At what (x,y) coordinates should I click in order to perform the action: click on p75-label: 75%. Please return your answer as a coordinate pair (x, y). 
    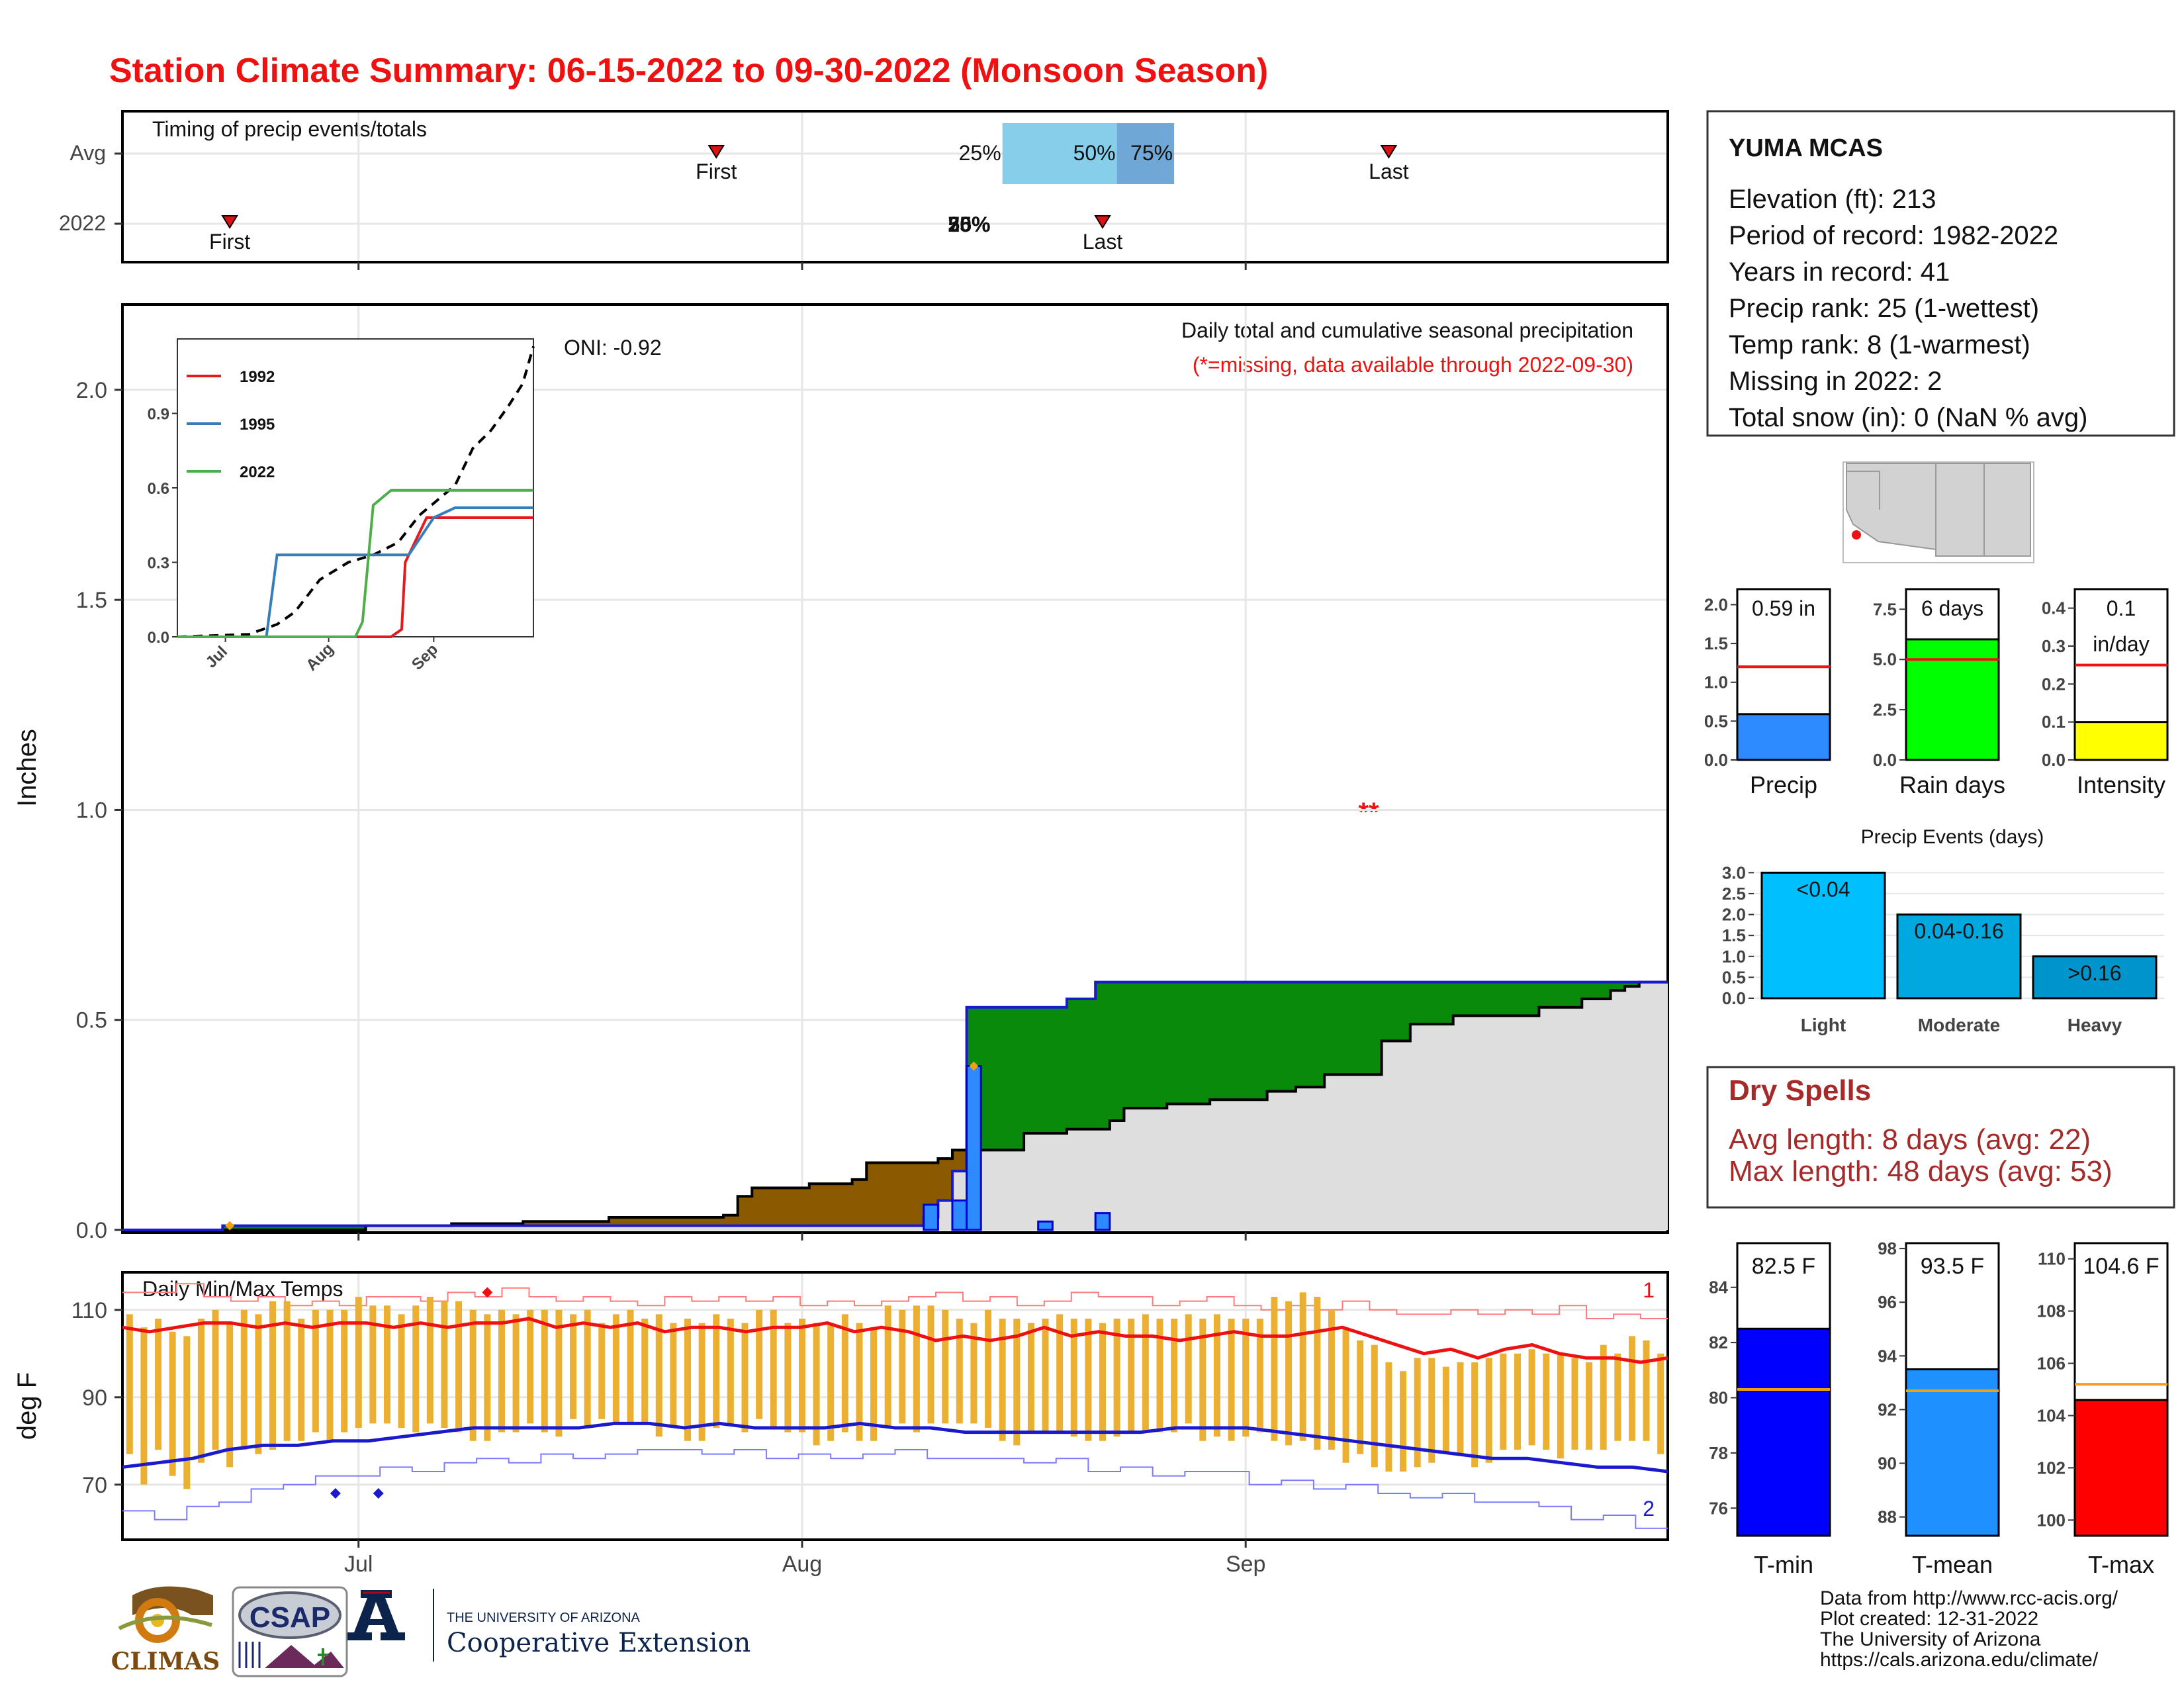
    Looking at the image, I should click on (1151, 153).